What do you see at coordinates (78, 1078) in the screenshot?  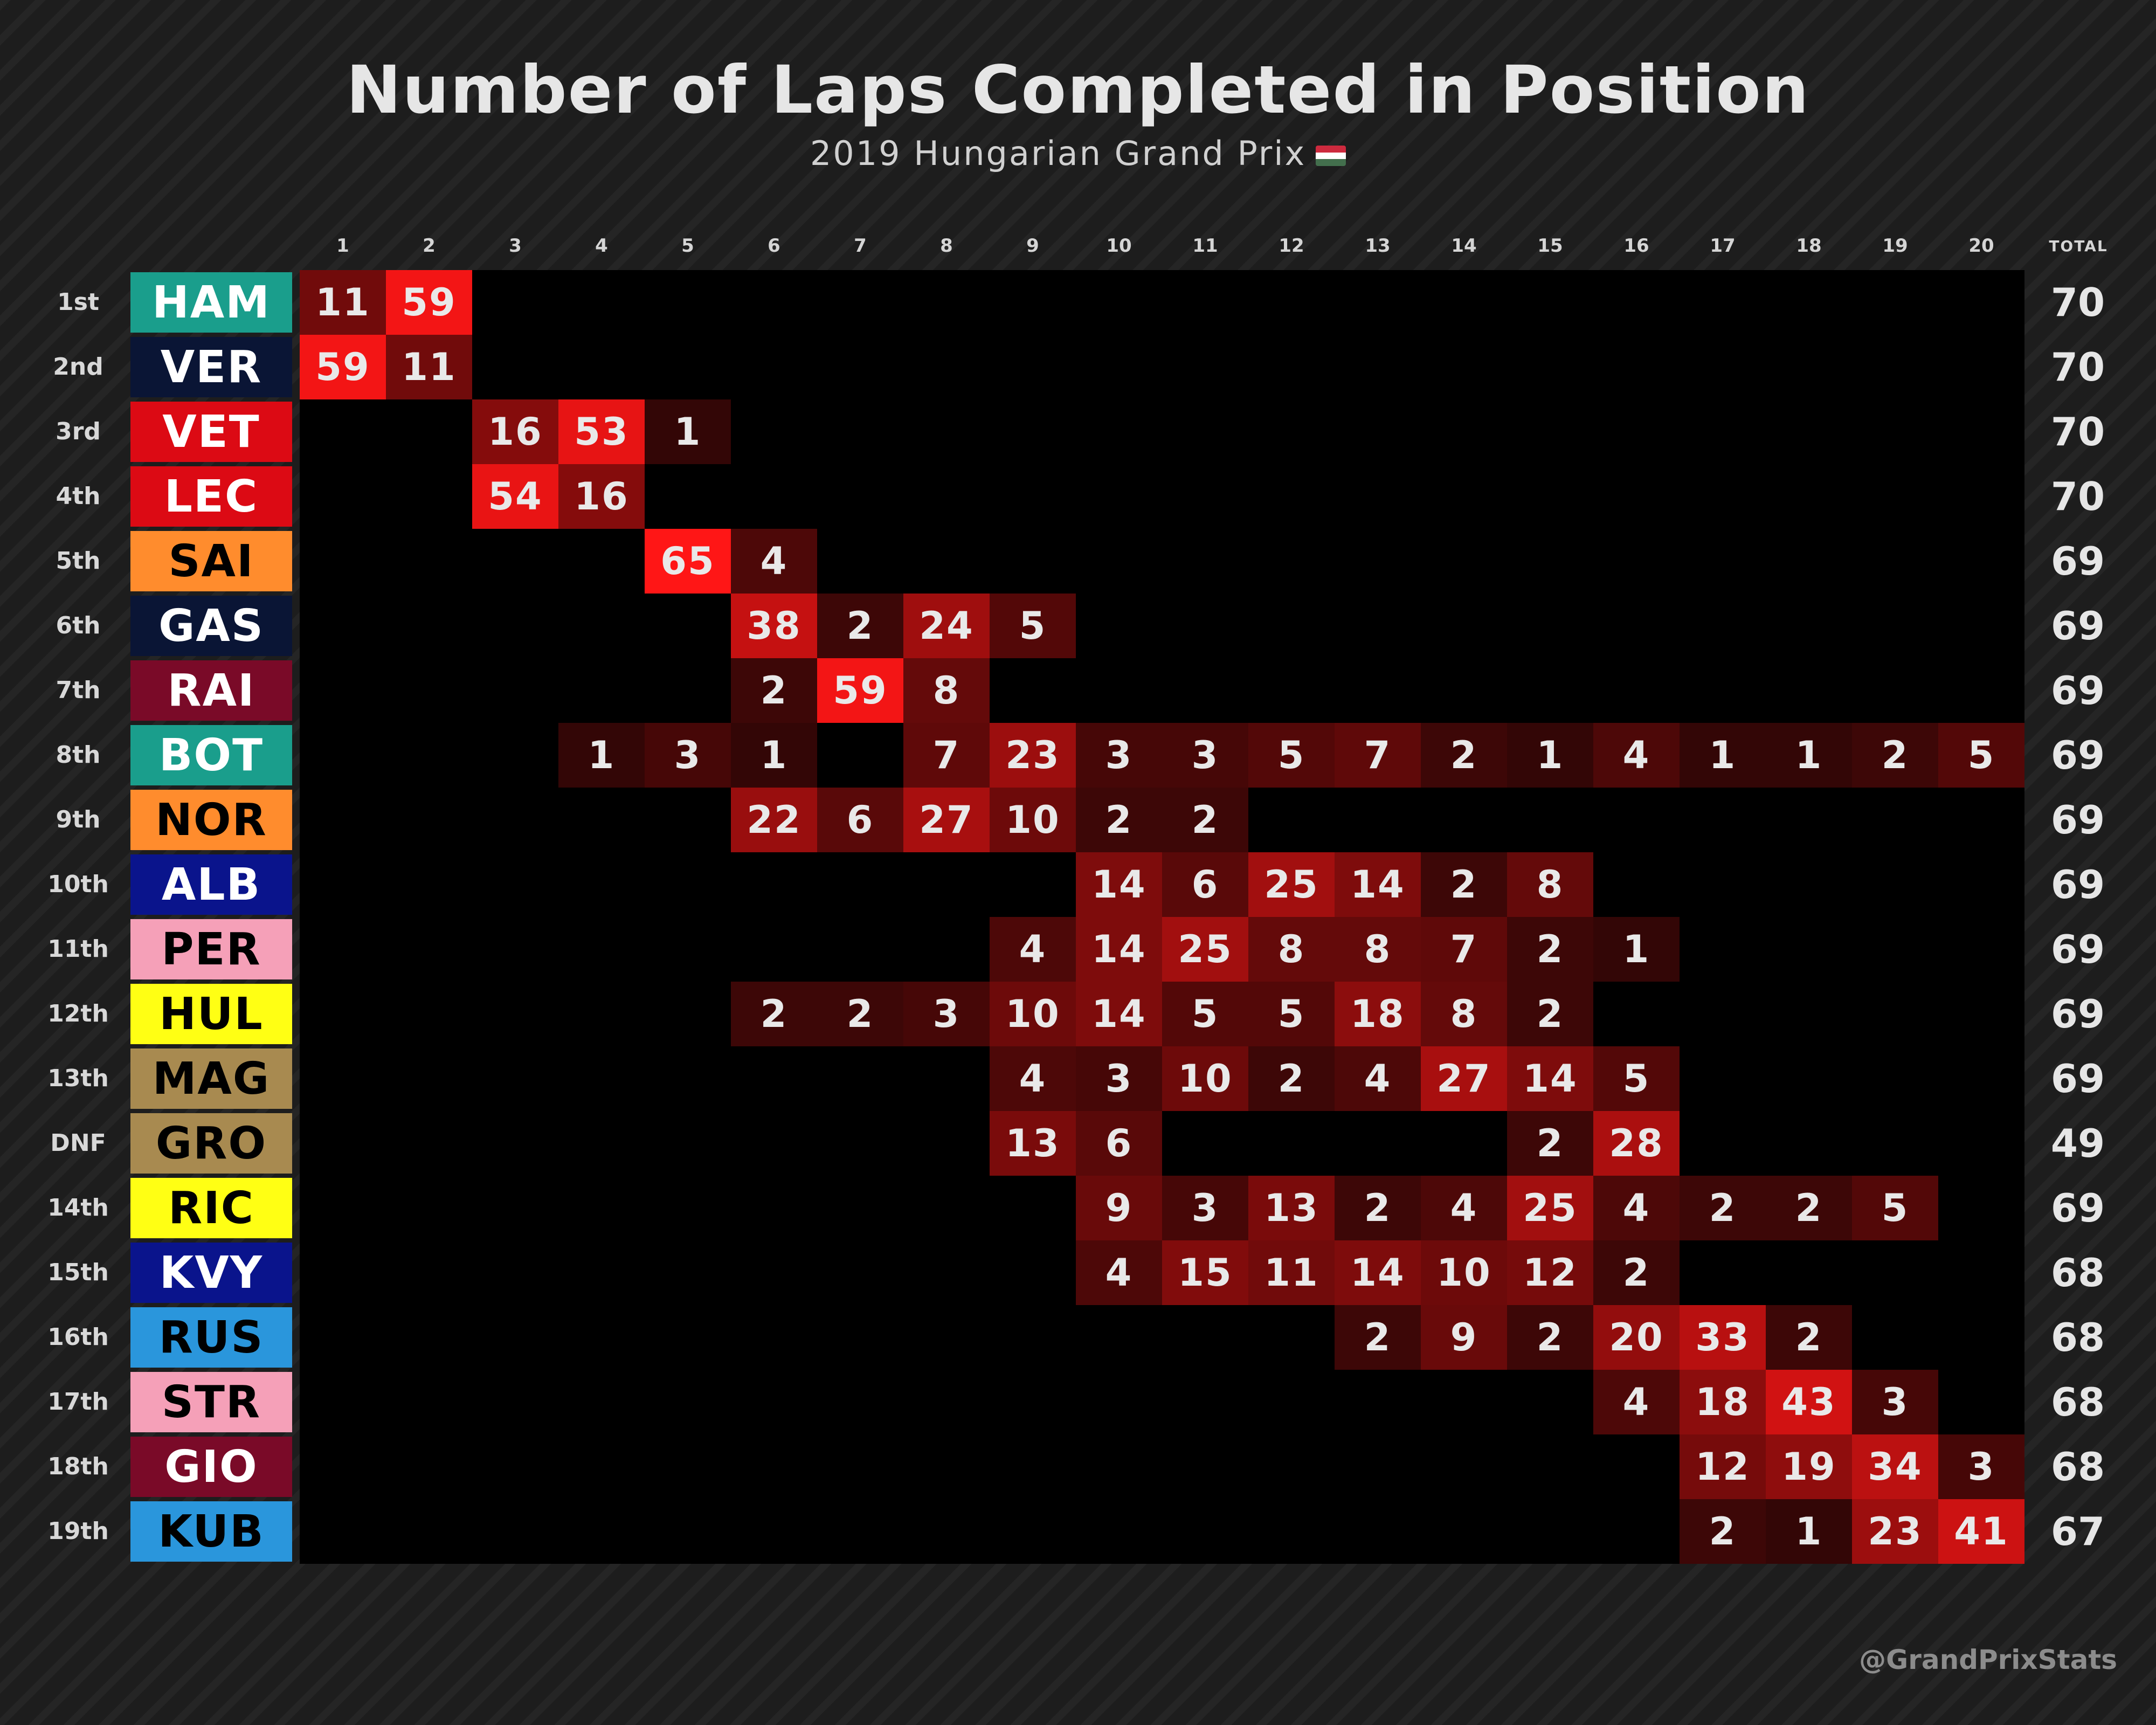 I see `position-label: 13th` at bounding box center [78, 1078].